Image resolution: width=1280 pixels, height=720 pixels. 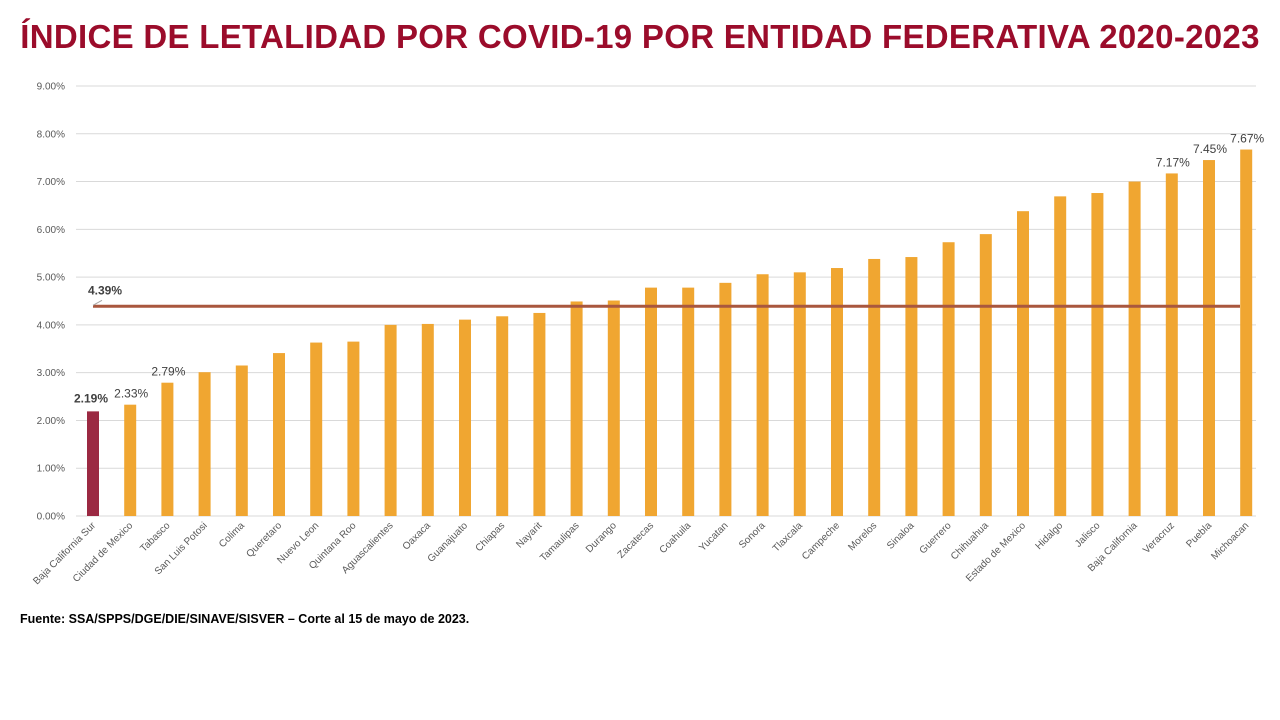 I want to click on x-tick-label: Michoacan, so click(x=1230, y=541).